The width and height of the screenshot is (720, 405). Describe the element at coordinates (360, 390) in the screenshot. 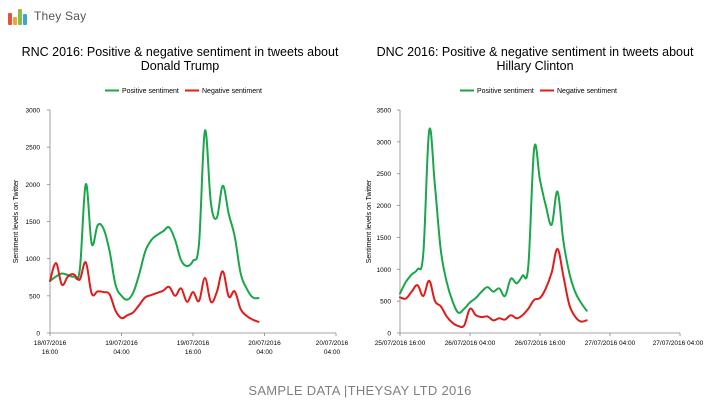

I see `footer-text: SAMPLE DATA |THEYSAY LTD 2016` at that location.